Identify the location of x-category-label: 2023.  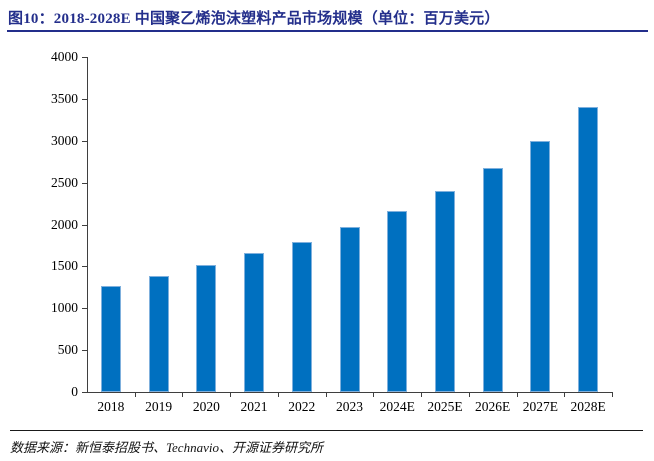
(349, 406).